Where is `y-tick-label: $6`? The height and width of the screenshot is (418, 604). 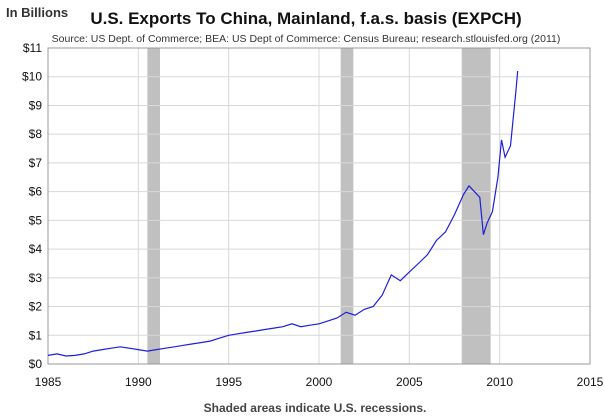
y-tick-label: $6 is located at coordinates (36, 192).